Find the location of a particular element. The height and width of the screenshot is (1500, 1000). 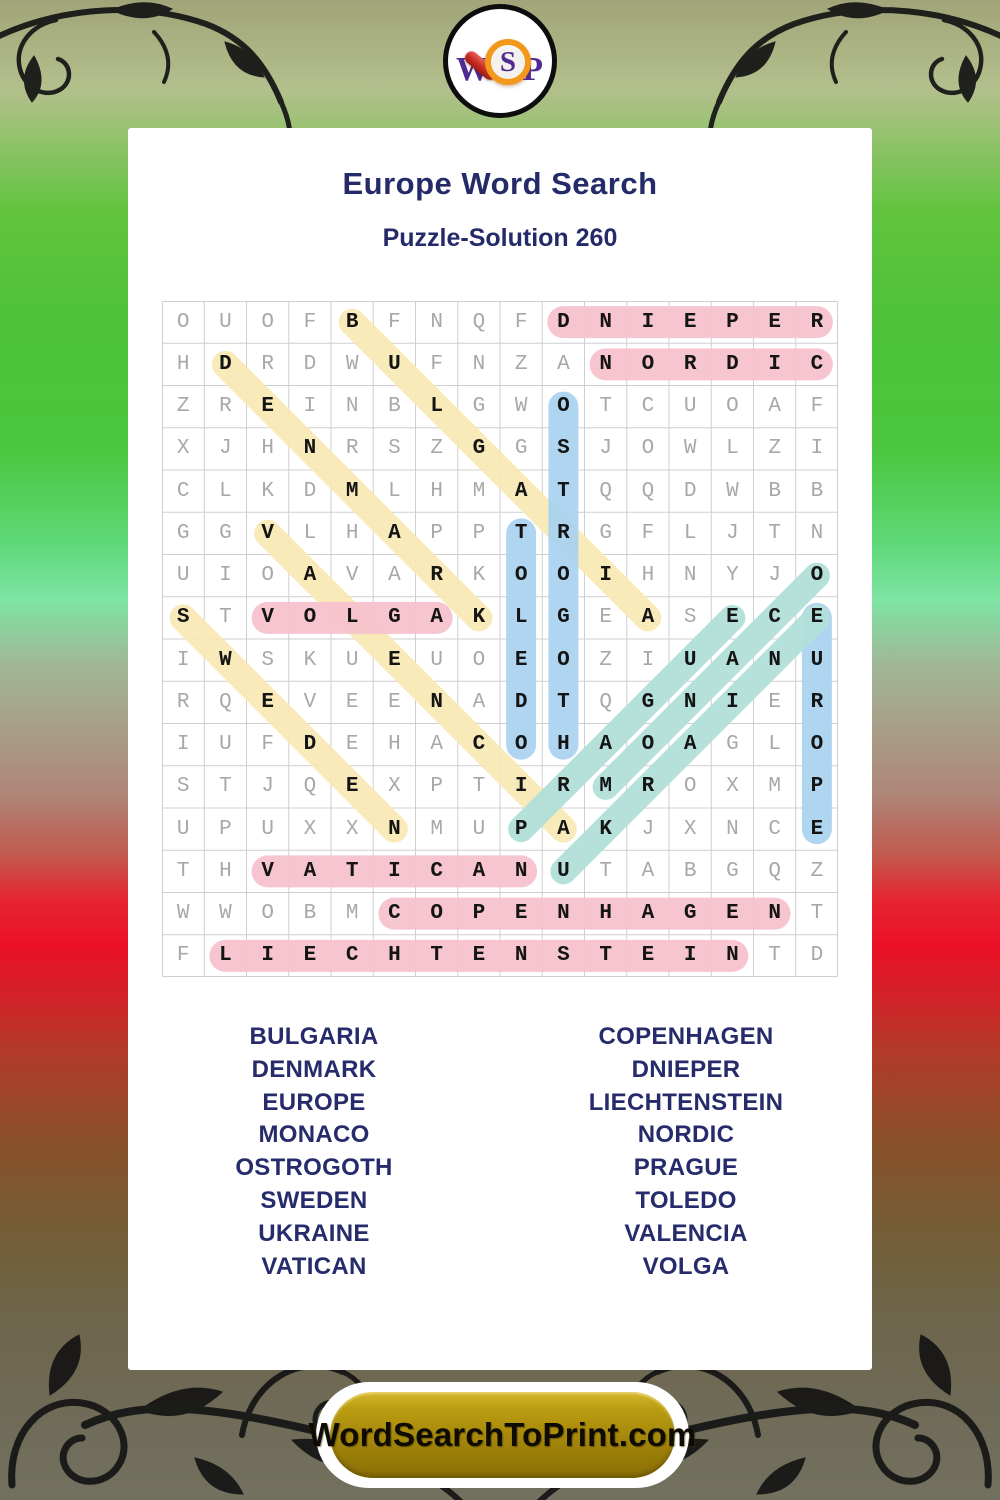

word-list-item: SWEDEN is located at coordinates (314, 1200).